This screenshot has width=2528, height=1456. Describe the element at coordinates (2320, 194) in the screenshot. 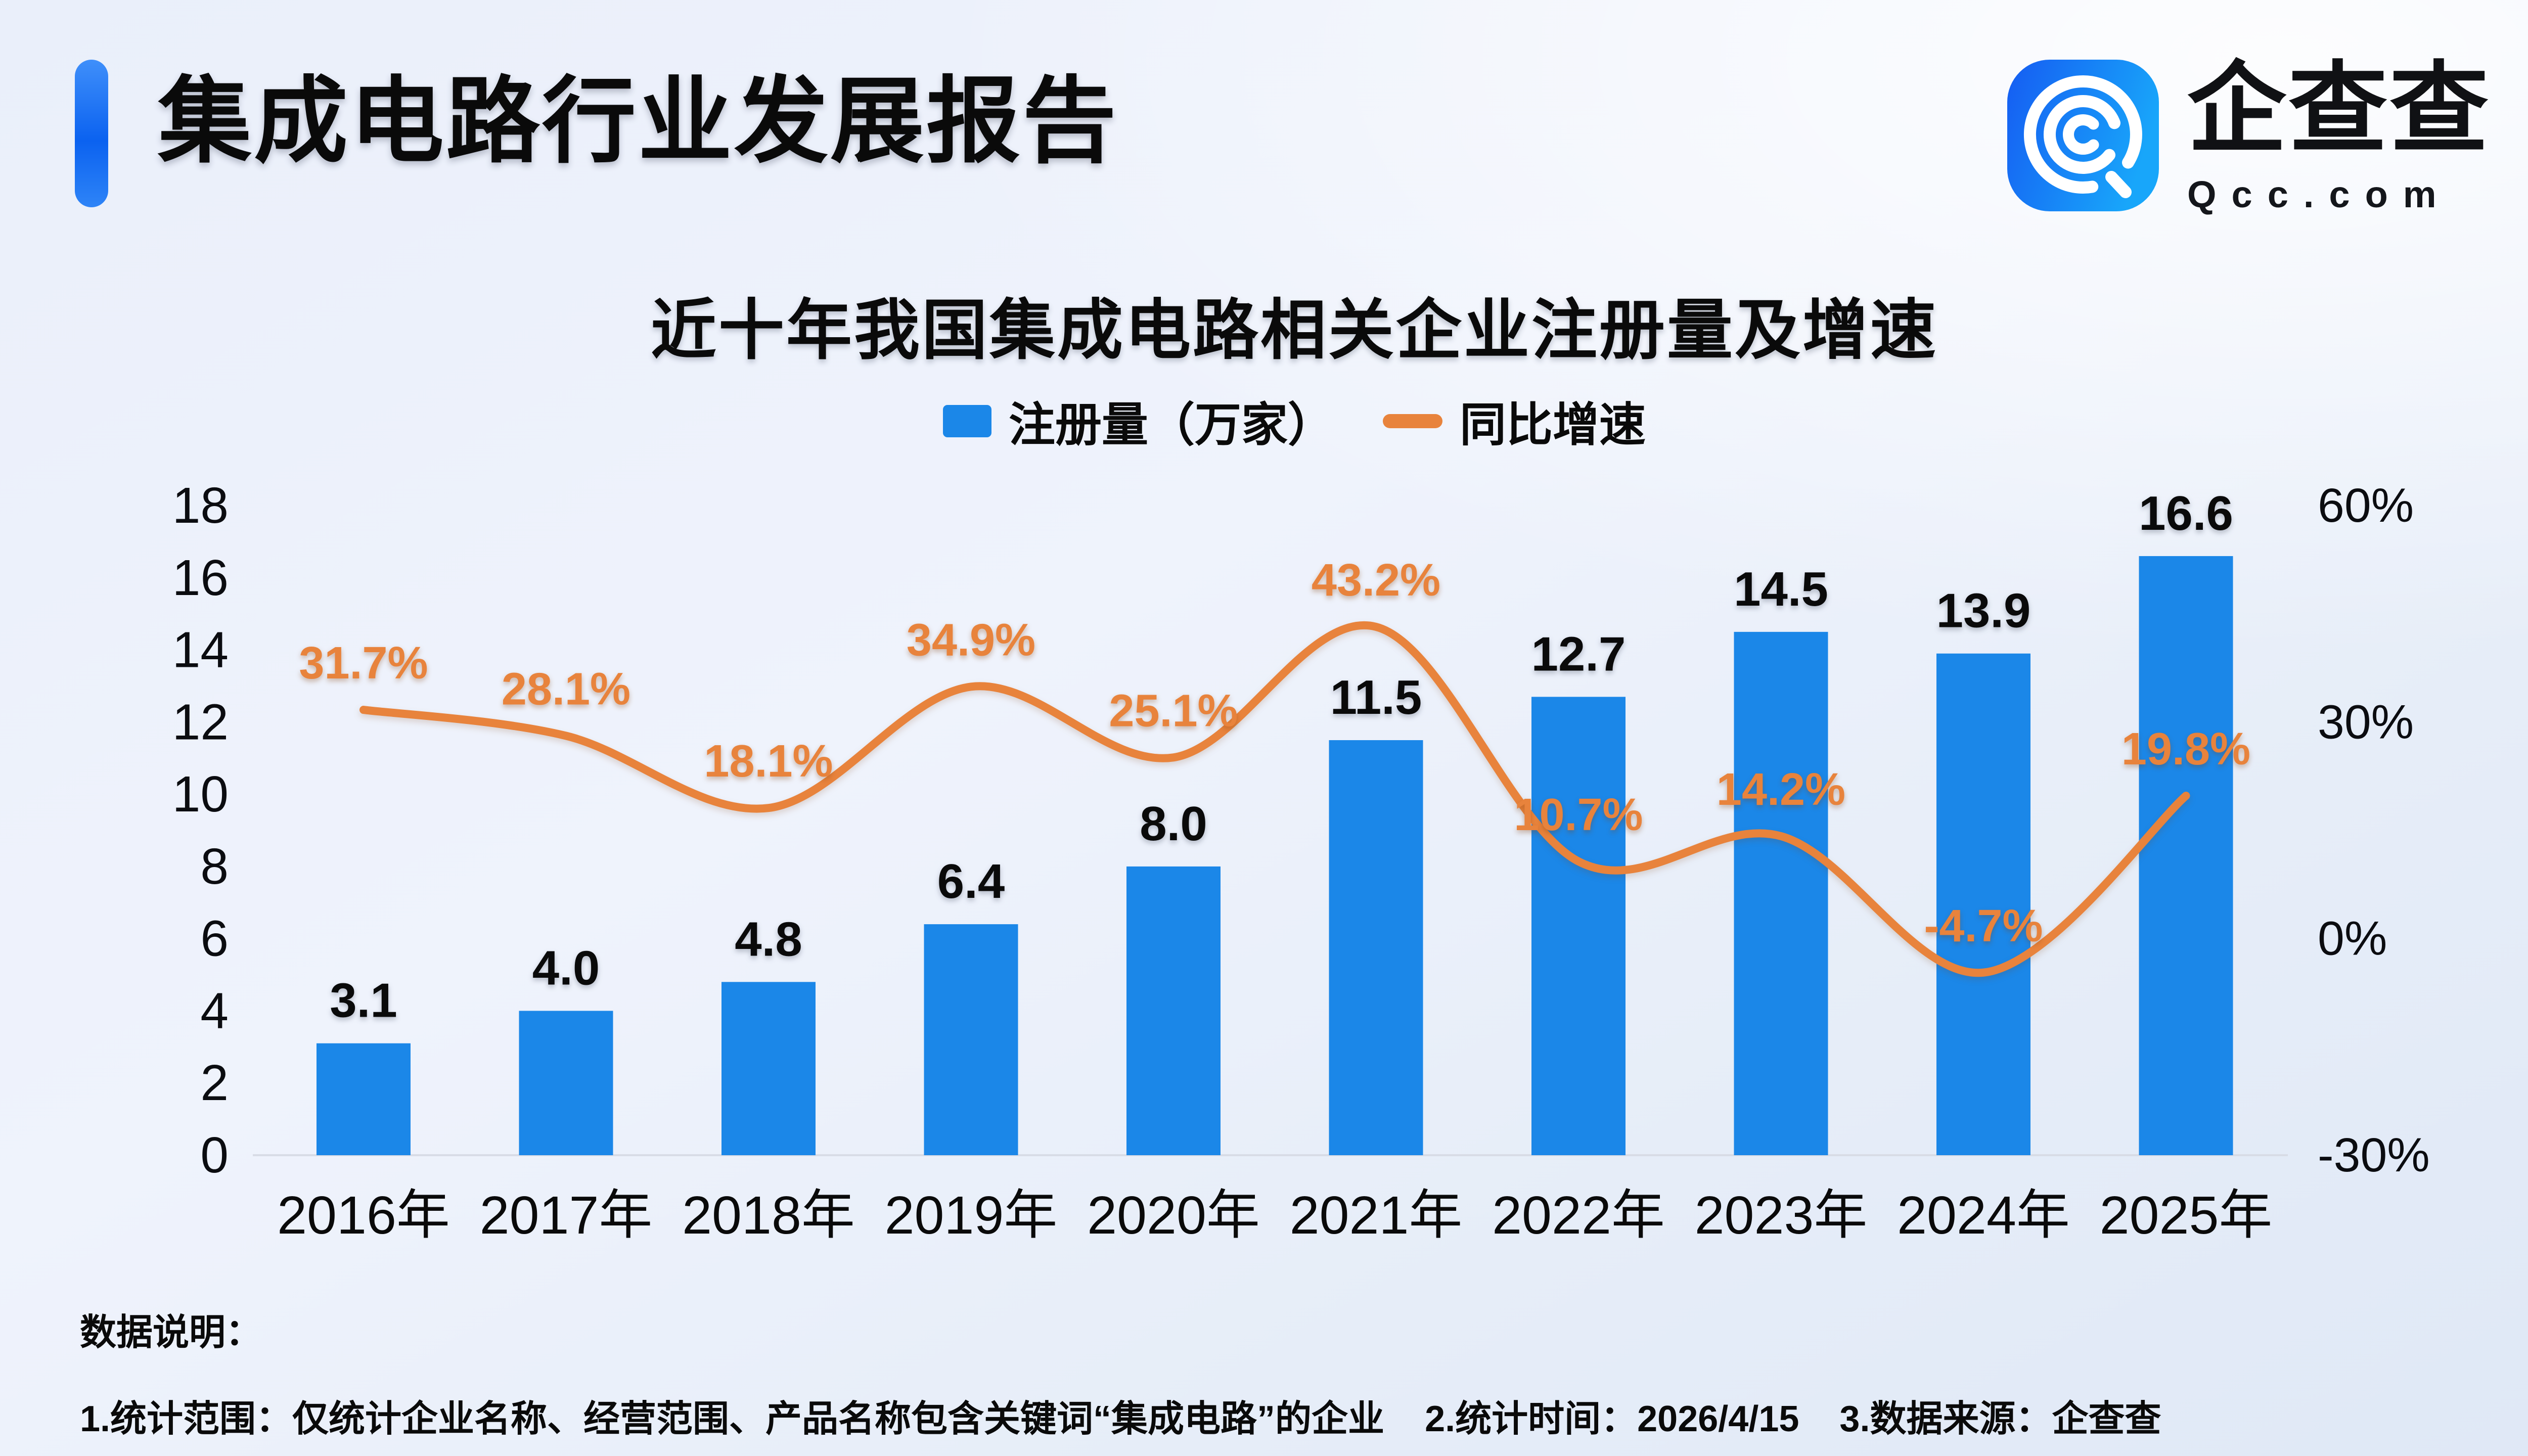

I see `qcc-logo-domain: Qcc.com` at that location.